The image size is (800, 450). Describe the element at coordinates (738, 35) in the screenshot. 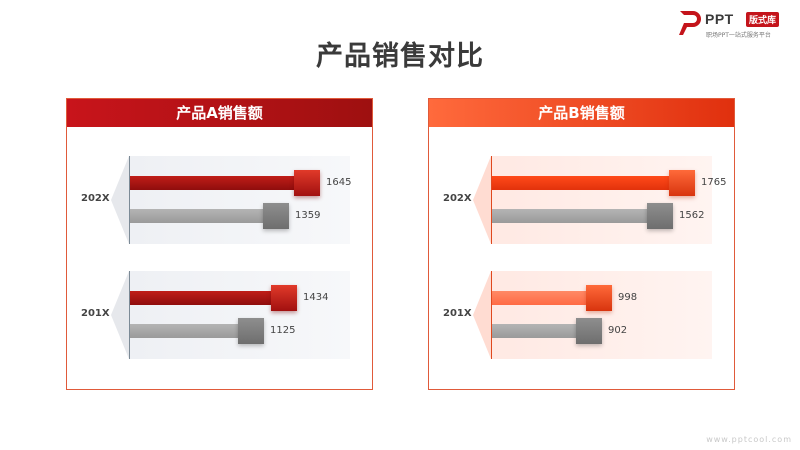

I see `logo-tagline: 职场PPT一站式服务平台` at that location.